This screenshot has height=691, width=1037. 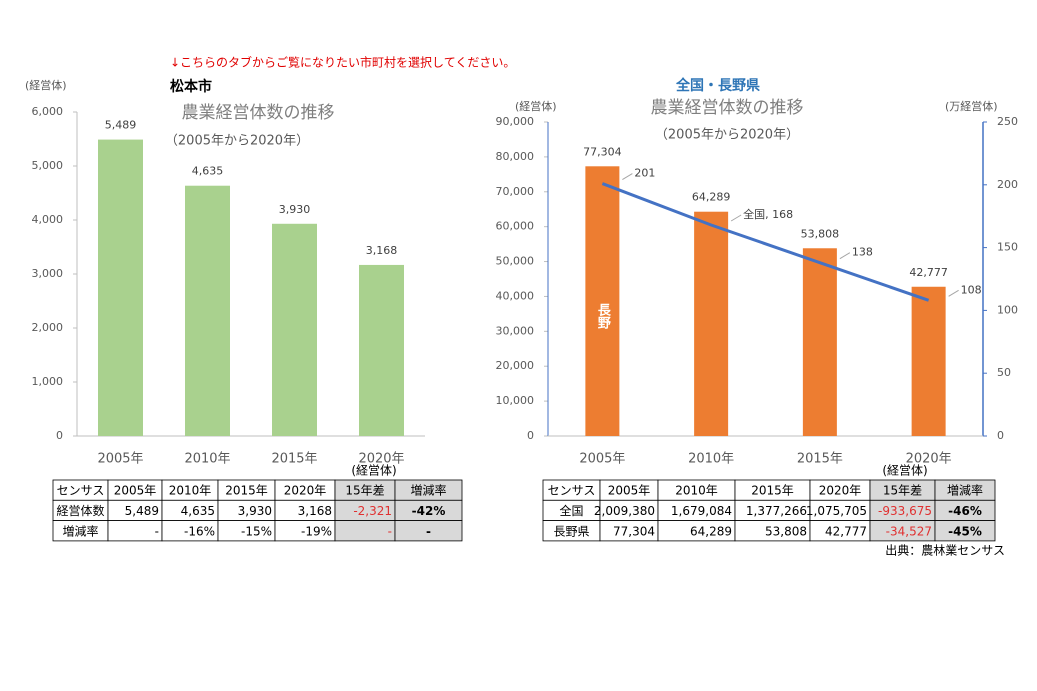 I want to click on y-tick-label: 80,000, so click(x=515, y=156).